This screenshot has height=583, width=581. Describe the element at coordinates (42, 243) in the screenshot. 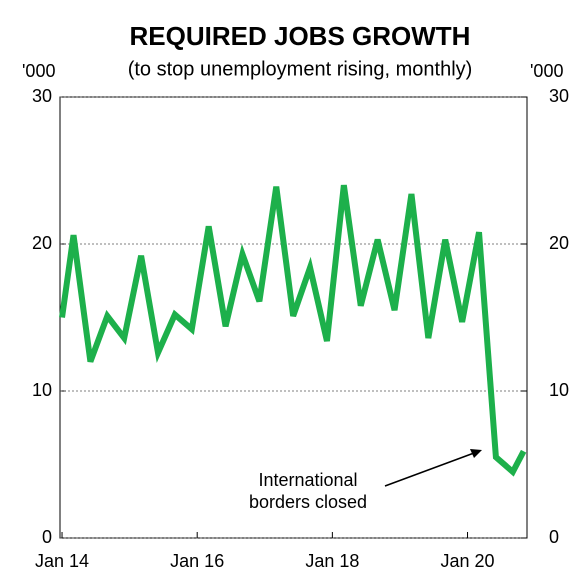

I see `y-tick-label: 20` at that location.